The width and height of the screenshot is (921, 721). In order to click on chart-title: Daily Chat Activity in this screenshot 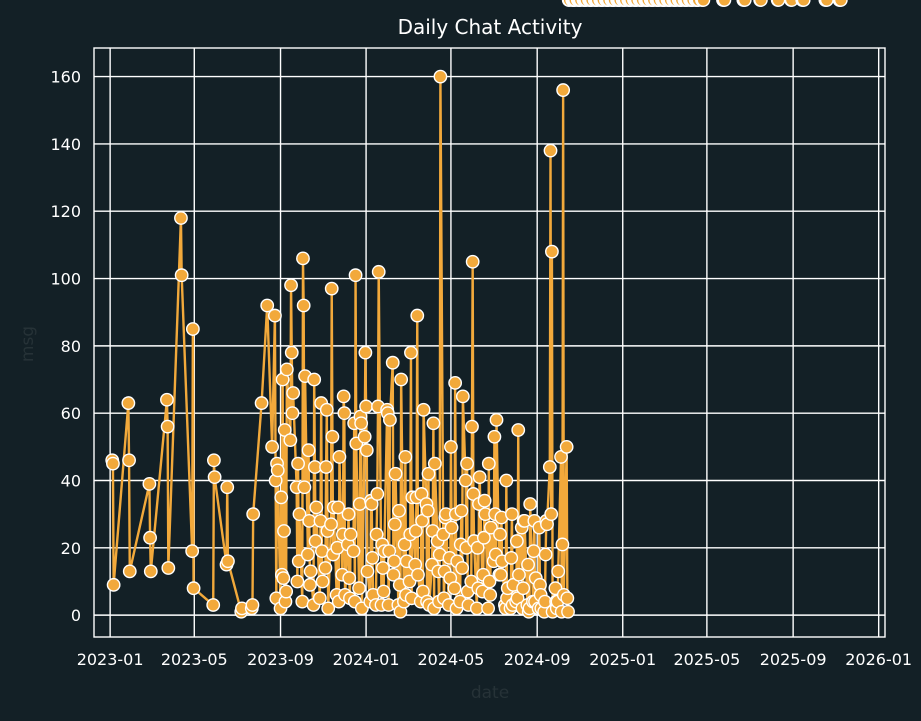, I will do `click(490, 27)`.